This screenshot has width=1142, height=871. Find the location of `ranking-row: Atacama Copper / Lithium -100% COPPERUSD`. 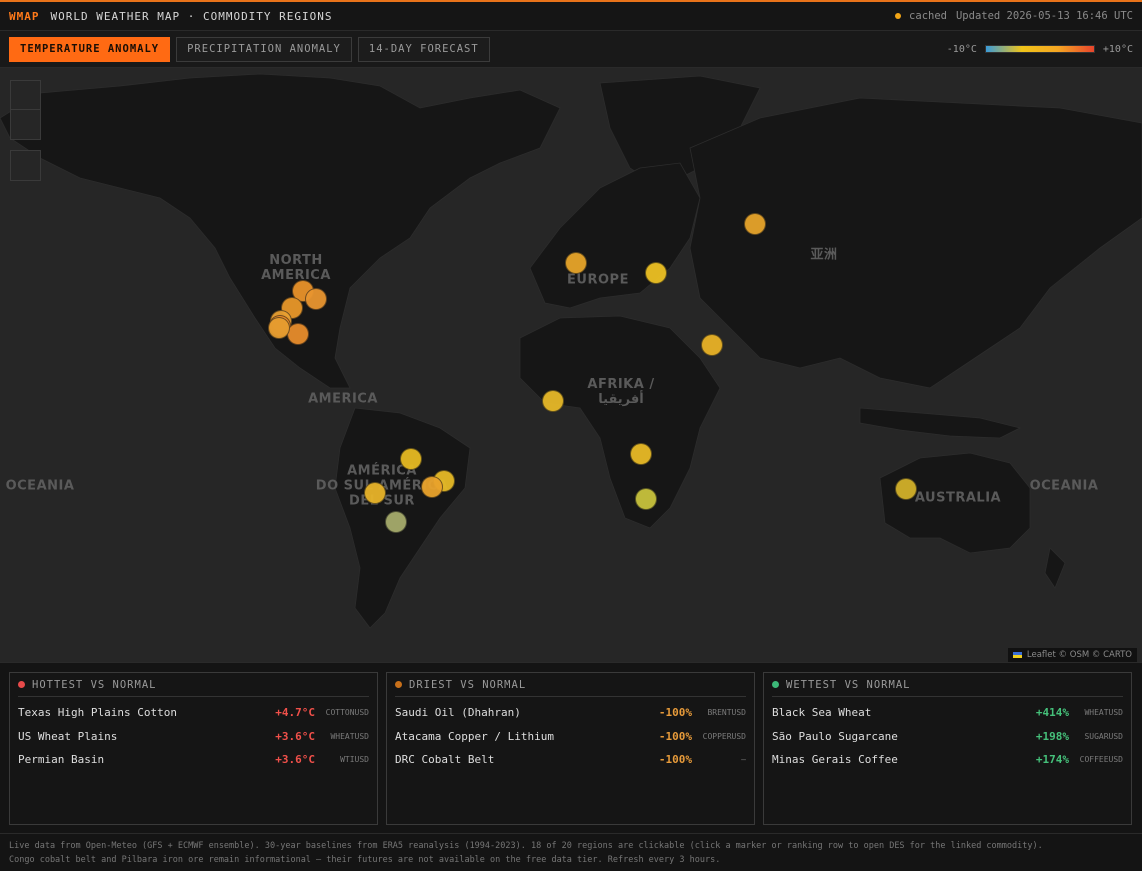

ranking-row: Atacama Copper / Lithium -100% COPPERUSD is located at coordinates (570, 737).